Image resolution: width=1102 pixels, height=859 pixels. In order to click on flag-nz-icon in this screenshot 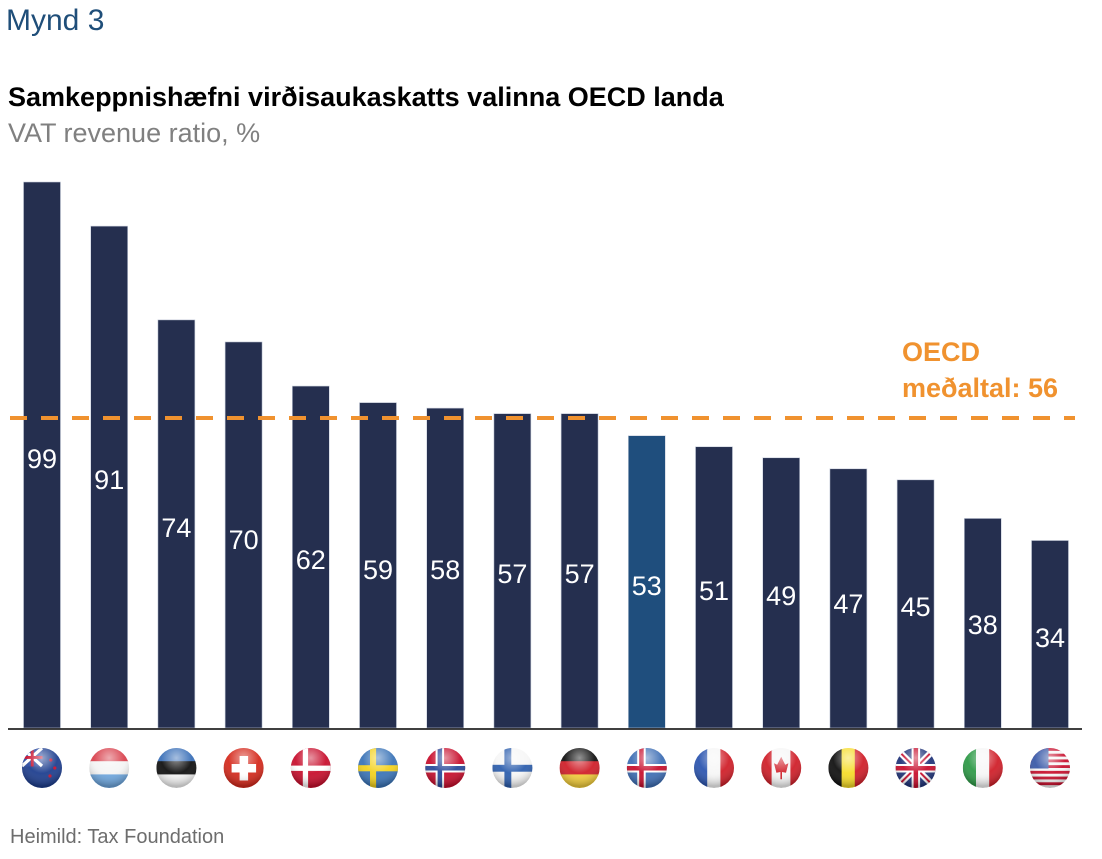, I will do `click(42, 768)`.